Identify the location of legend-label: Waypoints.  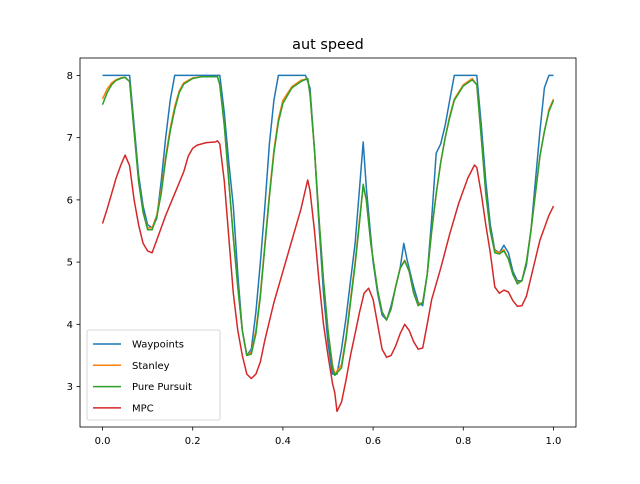
(158, 345).